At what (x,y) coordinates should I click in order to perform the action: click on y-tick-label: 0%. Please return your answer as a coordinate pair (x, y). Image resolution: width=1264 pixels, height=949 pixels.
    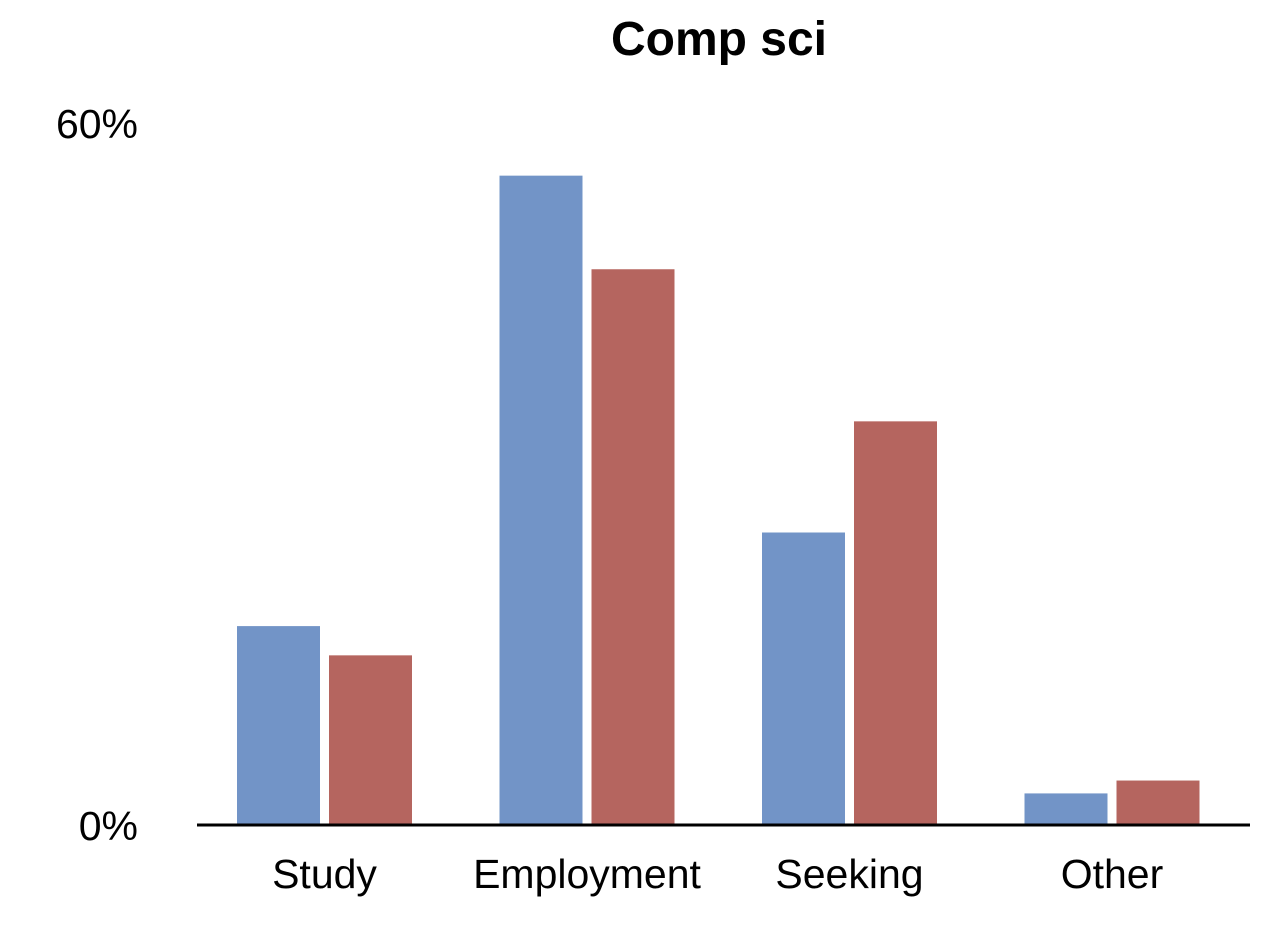
    Looking at the image, I should click on (108, 826).